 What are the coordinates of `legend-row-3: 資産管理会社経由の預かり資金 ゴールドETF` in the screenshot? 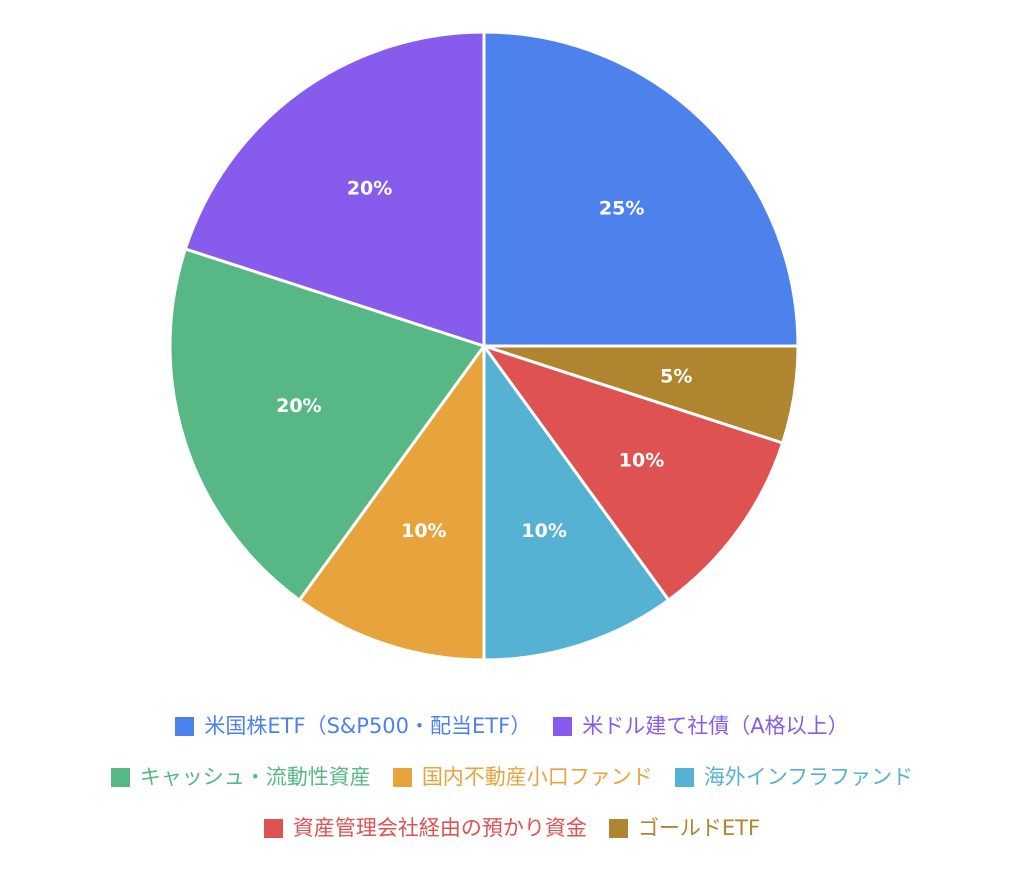 It's located at (512, 828).